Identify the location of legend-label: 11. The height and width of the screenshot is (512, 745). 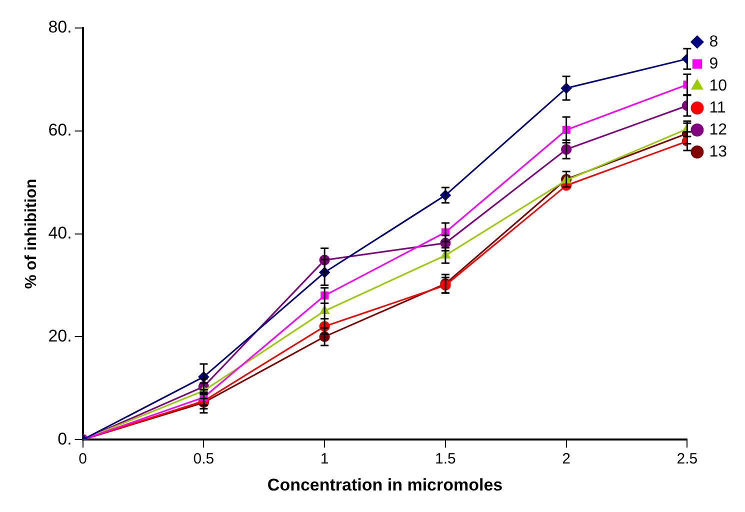
(717, 107).